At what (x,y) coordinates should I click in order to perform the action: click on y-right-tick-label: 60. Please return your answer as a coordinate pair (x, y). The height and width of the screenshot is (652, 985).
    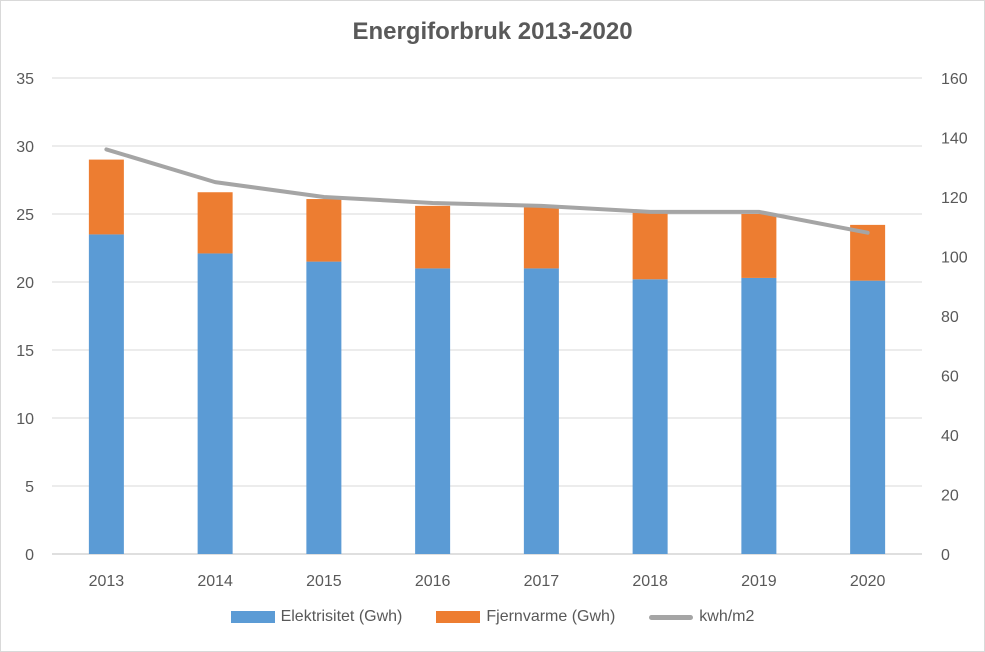
    Looking at the image, I should click on (950, 377).